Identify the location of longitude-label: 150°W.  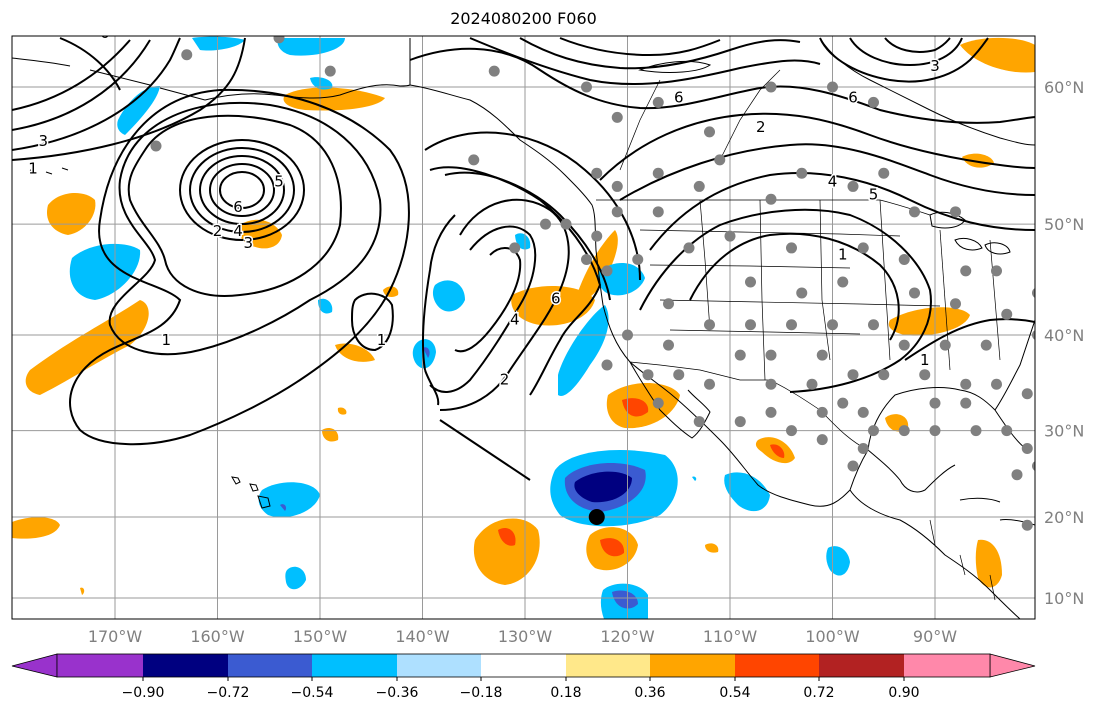
(320, 636).